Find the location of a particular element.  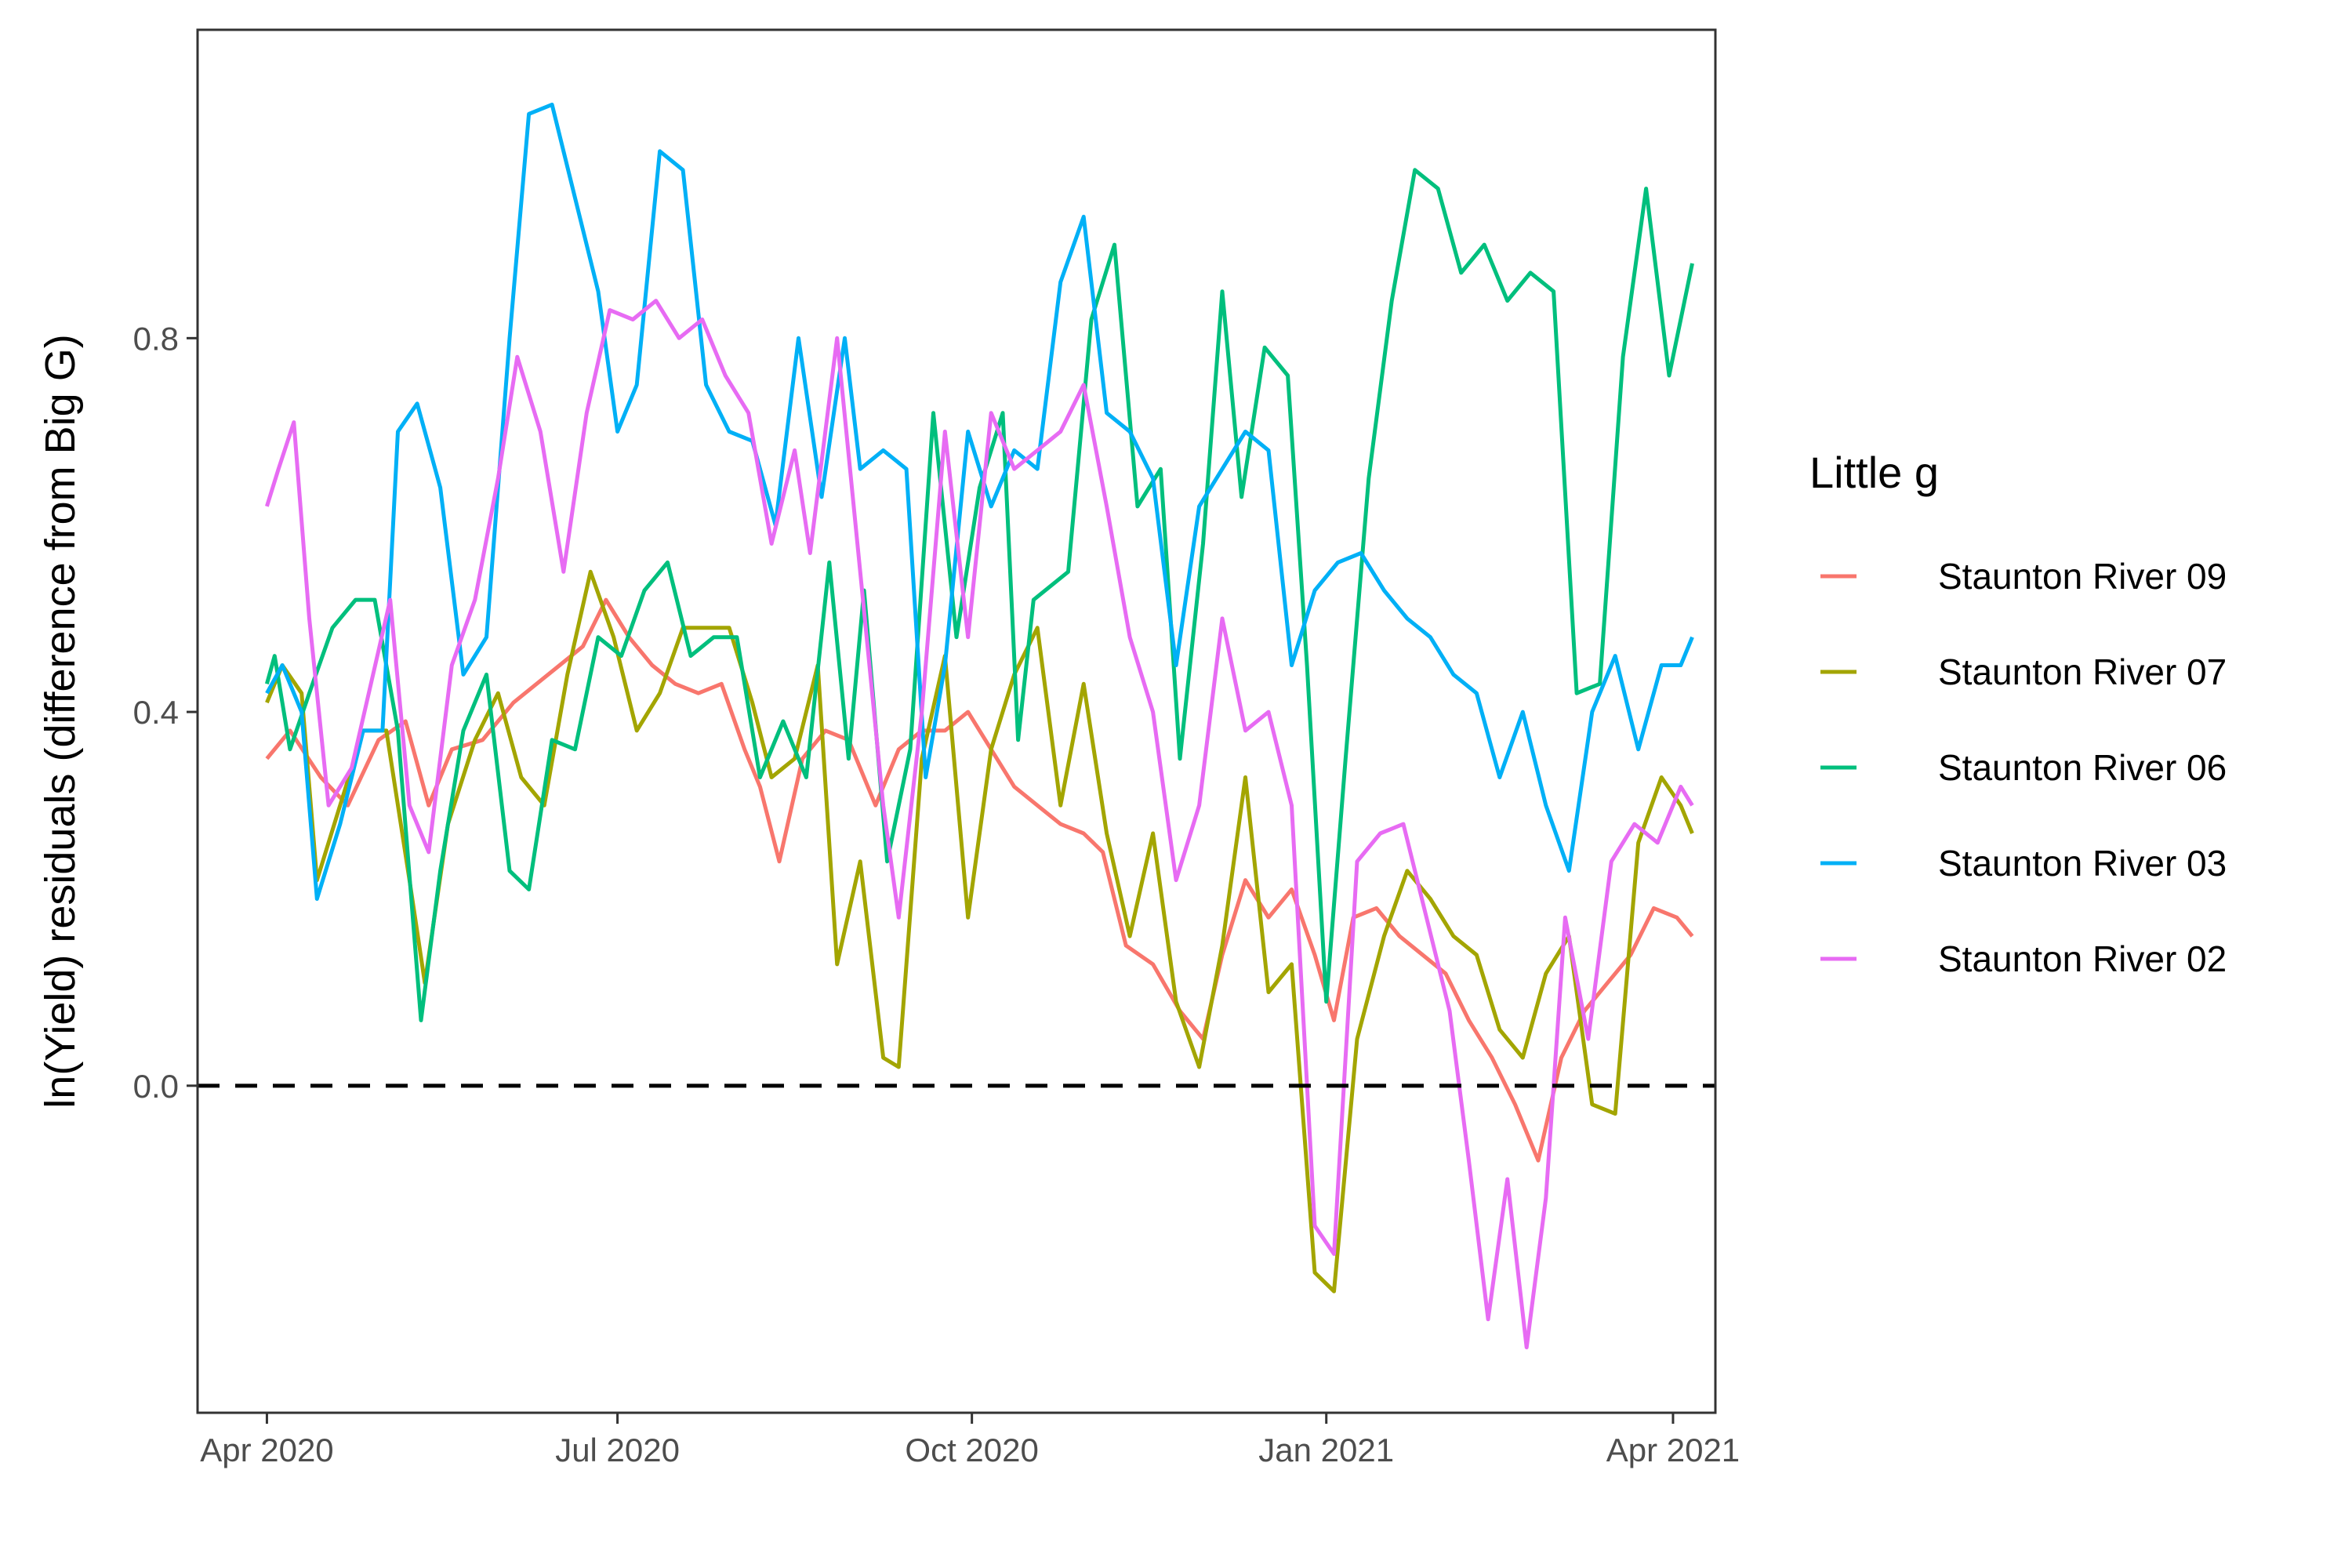

x-tick-label: Jan 2021 is located at coordinates (1326, 1450).